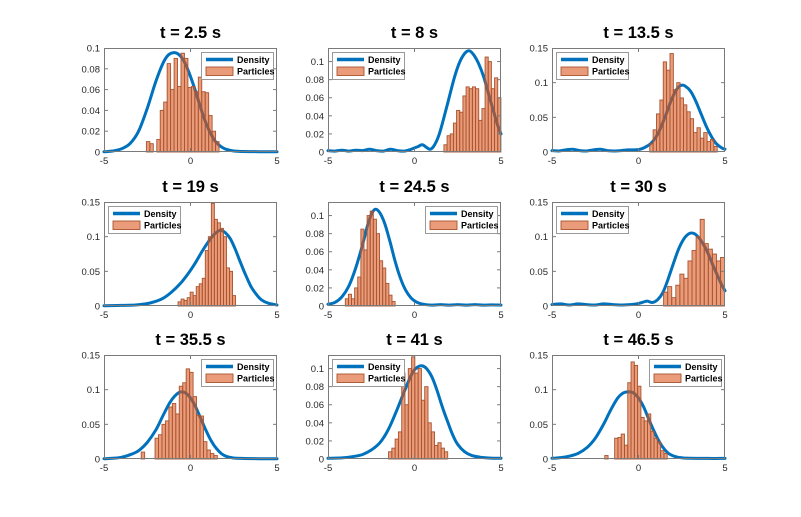  What do you see at coordinates (190, 187) in the screenshot?
I see `subplot-title: t = 19 s` at bounding box center [190, 187].